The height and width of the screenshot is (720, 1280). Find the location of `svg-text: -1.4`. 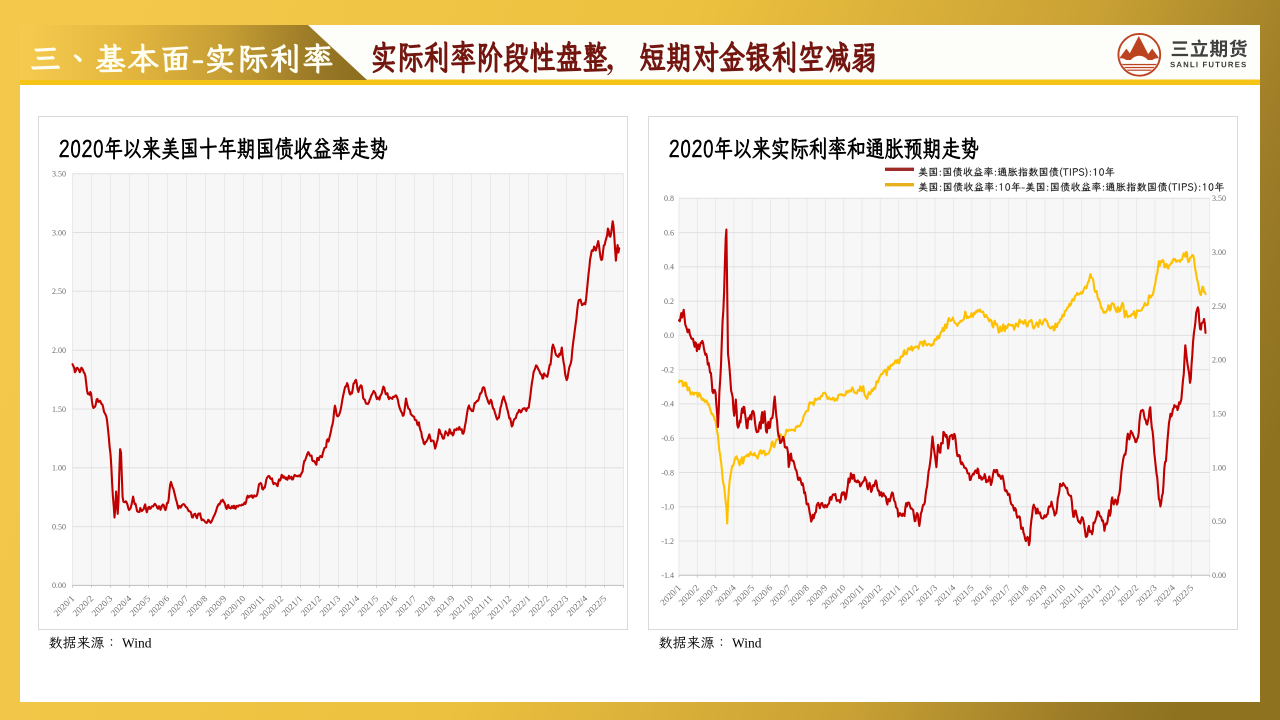

svg-text: -1.4 is located at coordinates (667, 575).